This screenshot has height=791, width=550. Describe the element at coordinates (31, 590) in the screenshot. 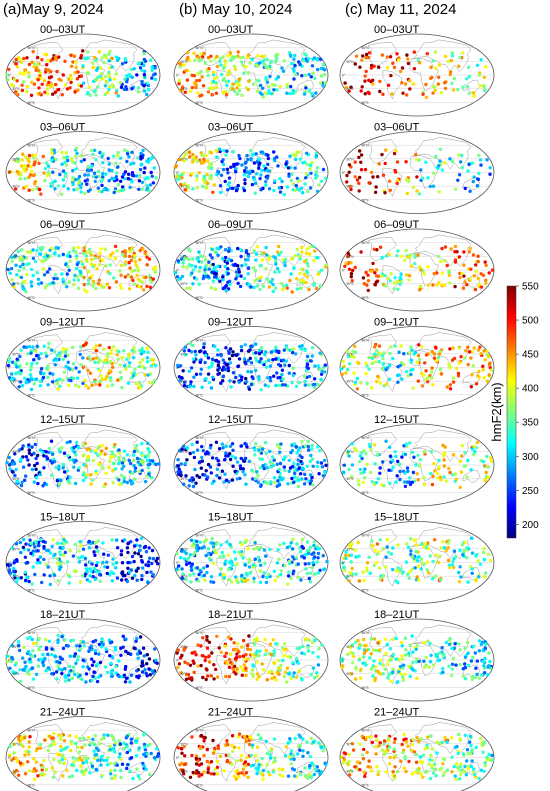

I see `latitude-label: 60°S` at that location.